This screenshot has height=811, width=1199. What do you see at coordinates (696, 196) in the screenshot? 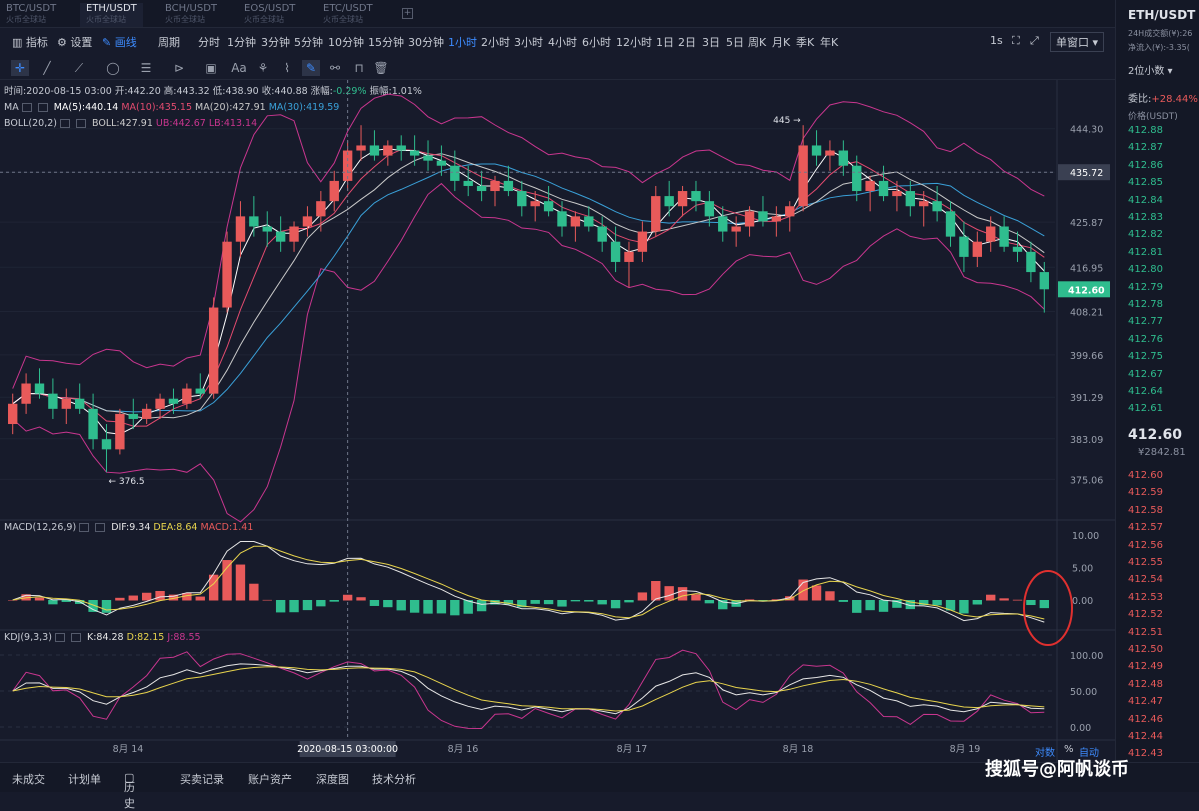
I see `candle-body` at bounding box center [696, 196].